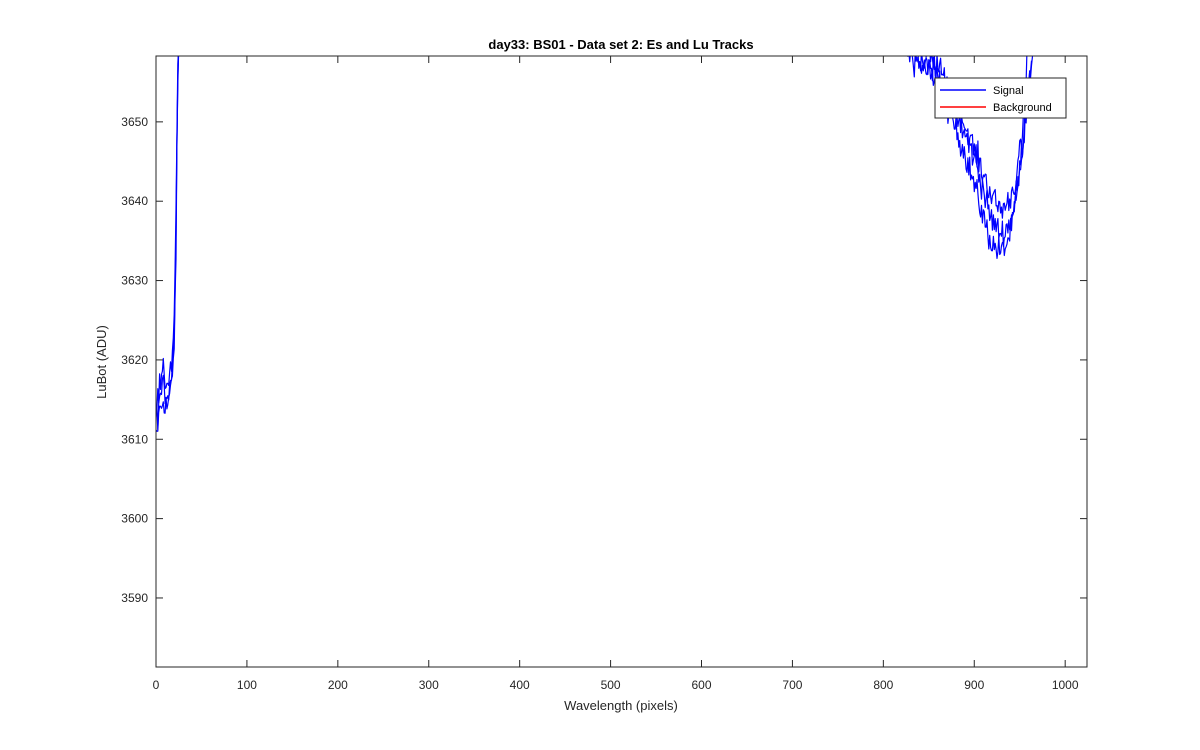 This screenshot has height=750, width=1200. Describe the element at coordinates (134, 360) in the screenshot. I see `y-tick-label: 3620` at that location.